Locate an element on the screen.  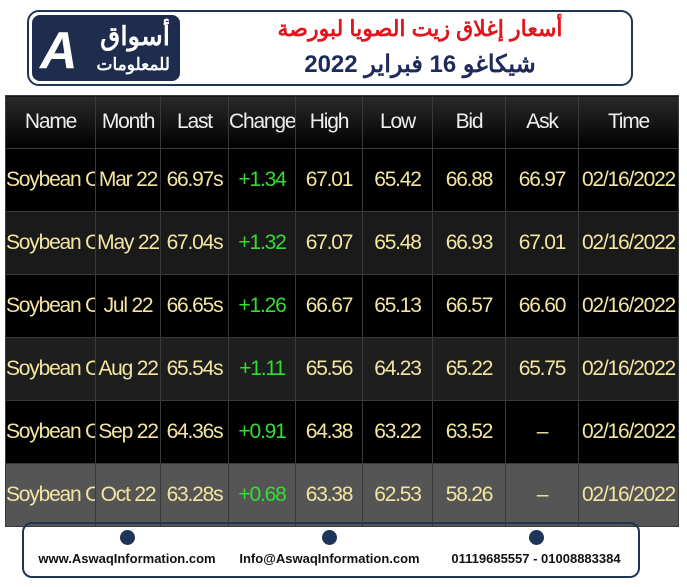
cell: Sep 22 is located at coordinates (128, 432).